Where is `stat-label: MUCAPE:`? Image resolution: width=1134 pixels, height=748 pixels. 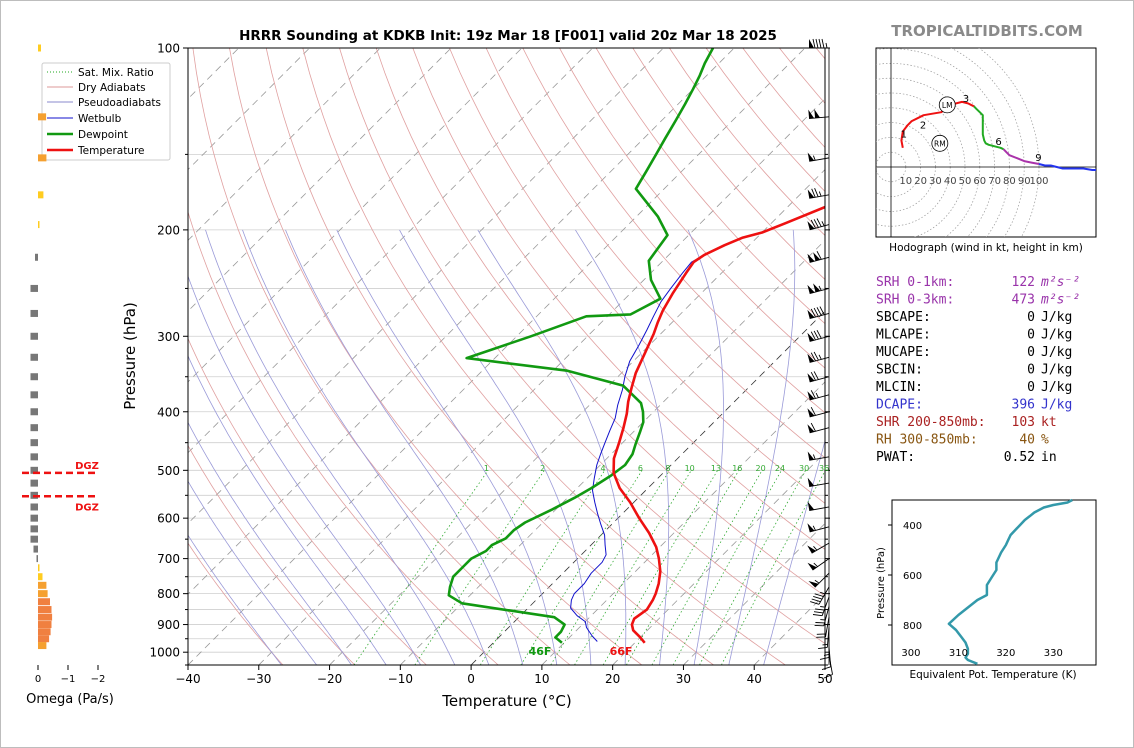
stat-label: MUCAPE: is located at coordinates (903, 352).